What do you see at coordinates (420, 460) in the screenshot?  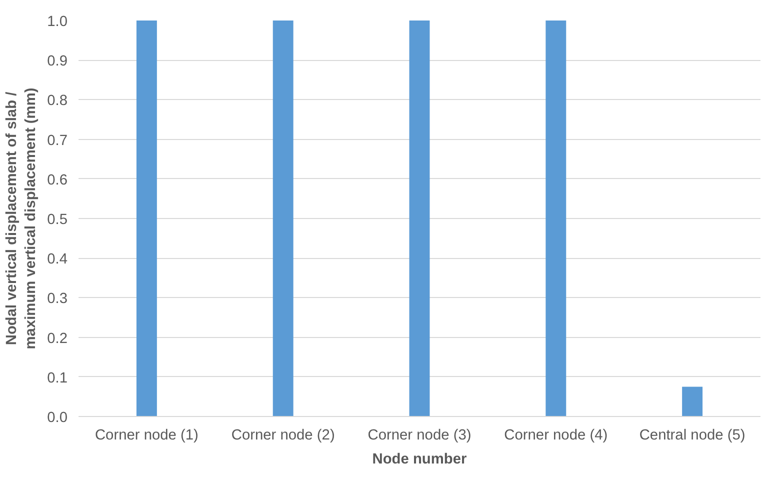 I see `x-axis-title: Node number` at bounding box center [420, 460].